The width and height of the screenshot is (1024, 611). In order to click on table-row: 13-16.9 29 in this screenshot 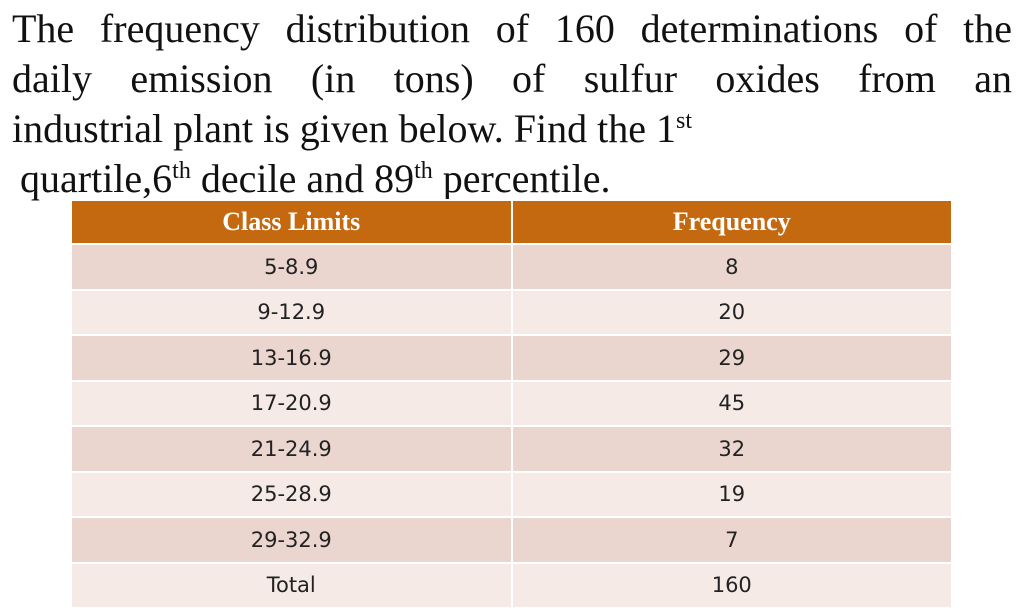, I will do `click(511, 358)`.